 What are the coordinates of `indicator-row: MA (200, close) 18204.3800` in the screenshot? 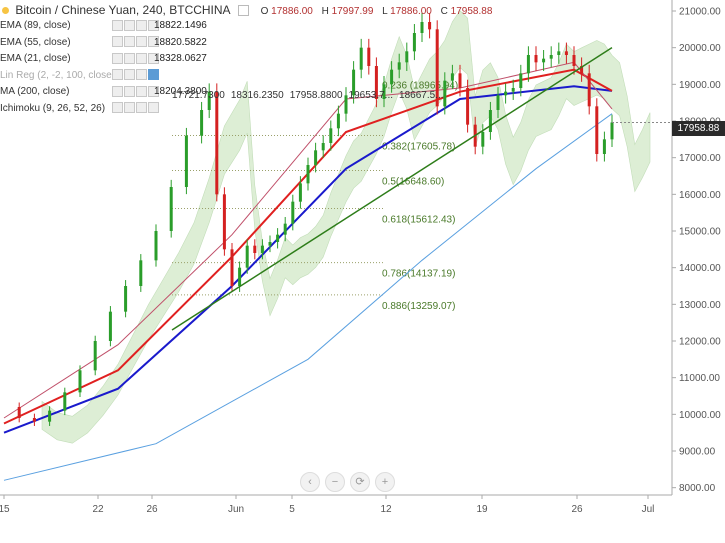 It's located at (249, 92).